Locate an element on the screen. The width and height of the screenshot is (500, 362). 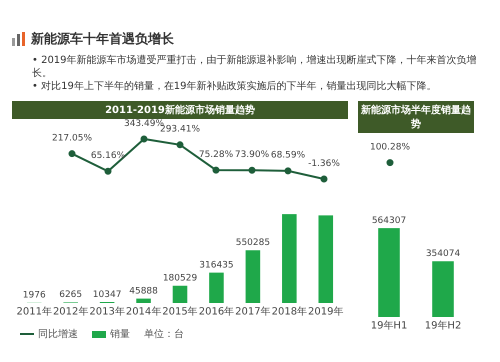
data-label: 10347 is located at coordinates (107, 295).